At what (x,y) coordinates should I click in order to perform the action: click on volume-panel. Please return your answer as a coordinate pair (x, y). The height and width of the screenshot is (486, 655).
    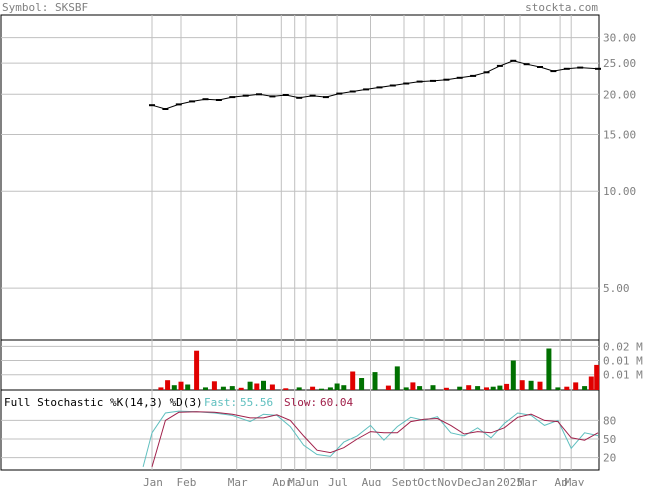
    Looking at the image, I should click on (300, 365).